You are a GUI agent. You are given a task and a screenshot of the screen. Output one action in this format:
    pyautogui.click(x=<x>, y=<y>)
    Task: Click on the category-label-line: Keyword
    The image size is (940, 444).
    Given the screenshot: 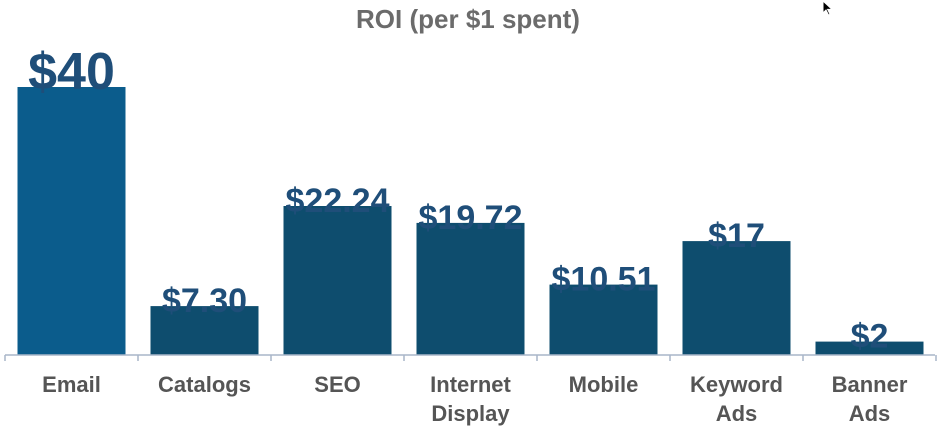 What is the action you would take?
    pyautogui.click(x=736, y=384)
    